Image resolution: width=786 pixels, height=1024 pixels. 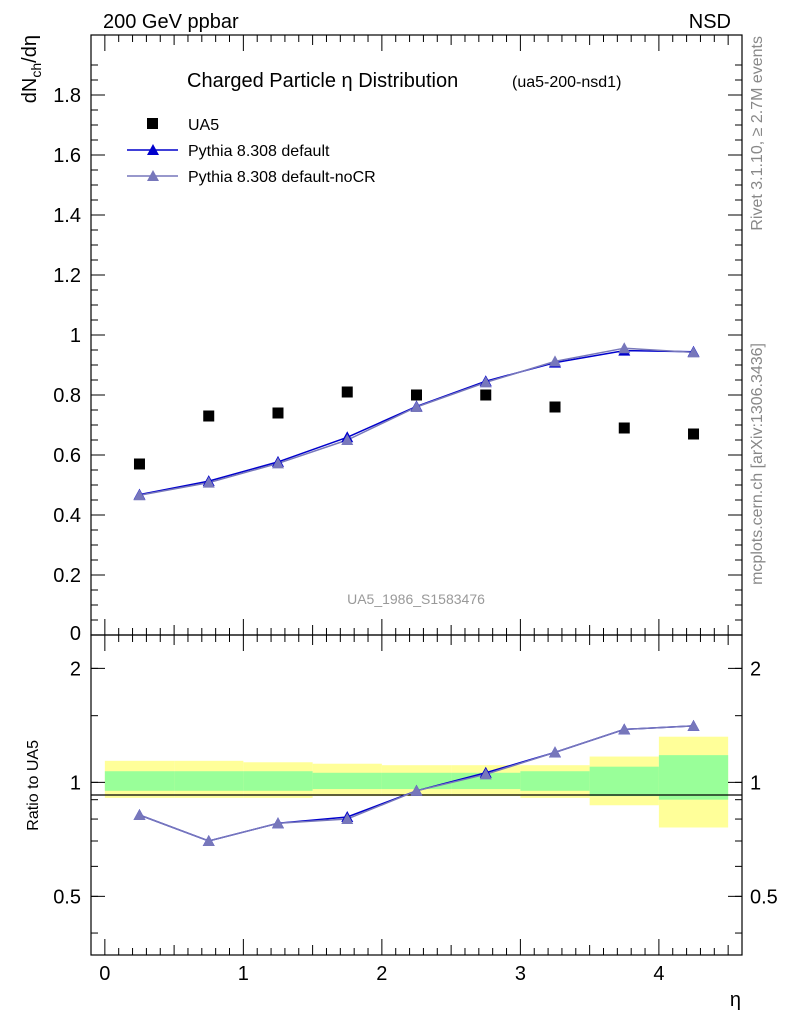 I want to click on top-y-tick-label: 0.4, so click(x=67, y=516).